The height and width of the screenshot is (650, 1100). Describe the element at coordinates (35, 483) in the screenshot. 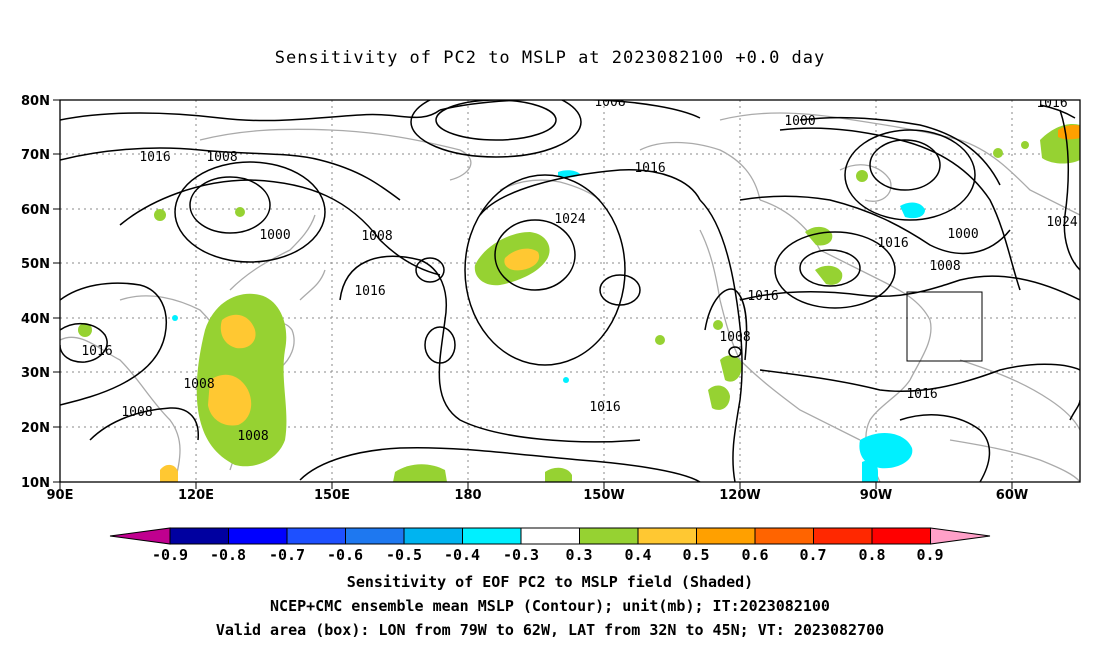

I see `lat-label: 10N` at that location.